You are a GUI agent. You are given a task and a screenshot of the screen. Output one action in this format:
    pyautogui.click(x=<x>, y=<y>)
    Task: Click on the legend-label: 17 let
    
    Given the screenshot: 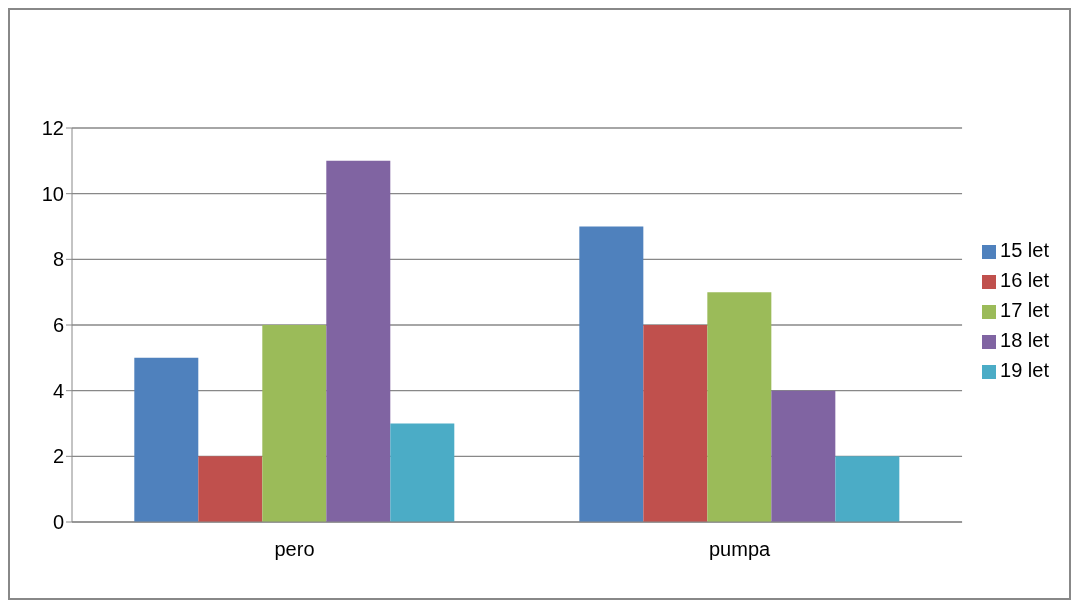 What is the action you would take?
    pyautogui.click(x=1024, y=310)
    